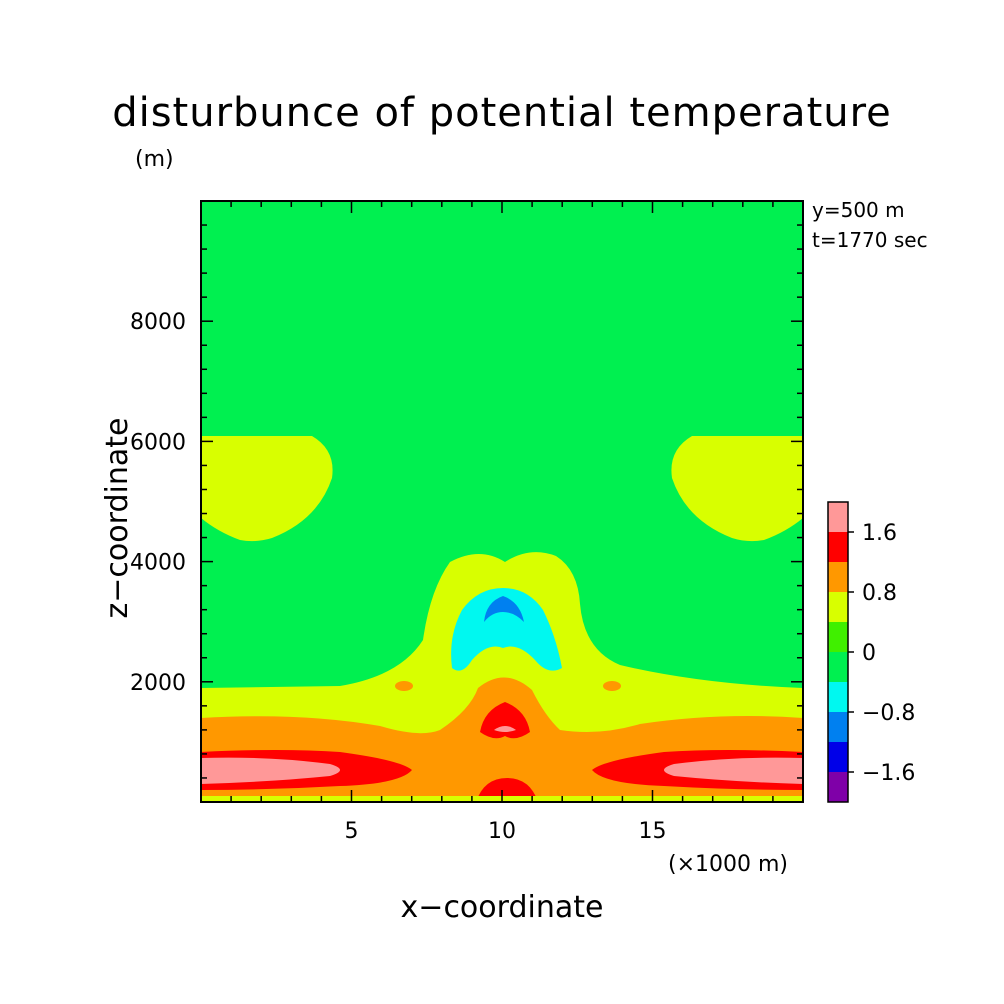 The width and height of the screenshot is (1004, 1004). I want to click on max-layer-left, so click(270, 770).